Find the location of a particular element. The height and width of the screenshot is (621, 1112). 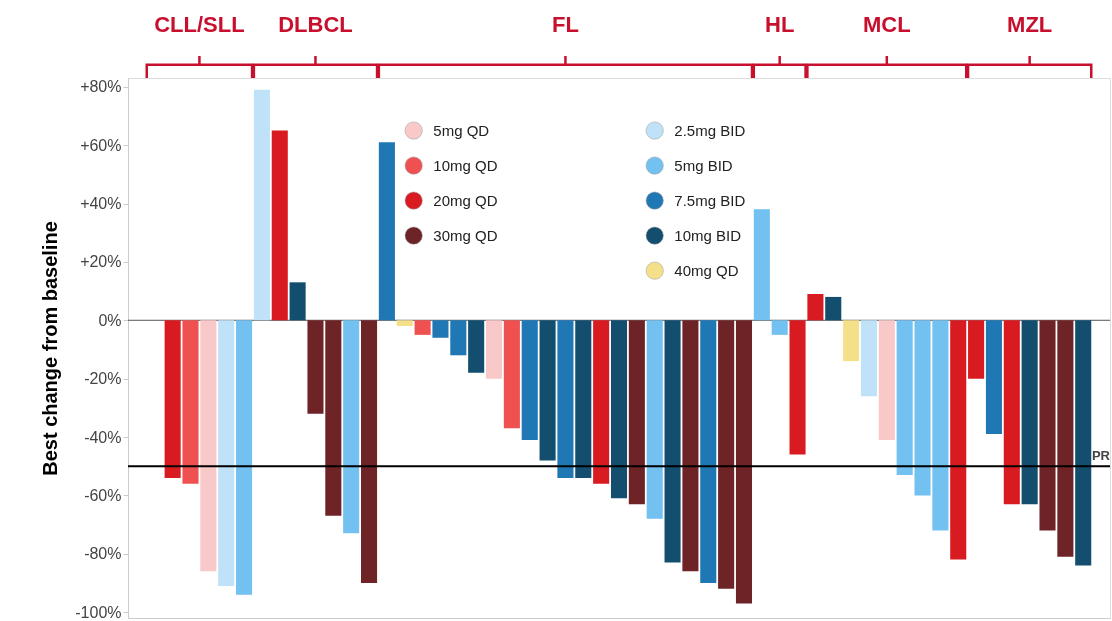

y-tick-label: -80% is located at coordinates (103, 554).